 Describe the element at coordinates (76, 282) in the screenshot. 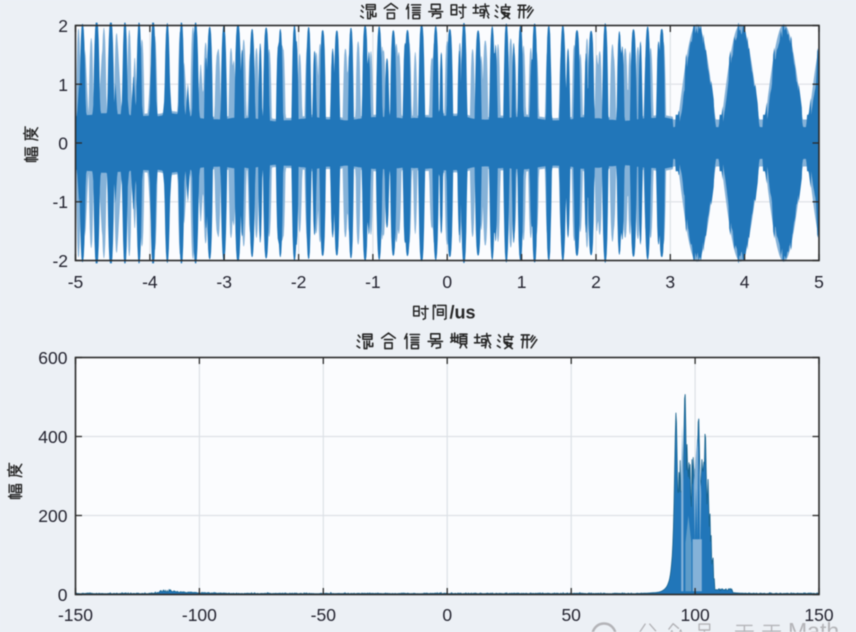

I see `svg-text: -5` at that location.